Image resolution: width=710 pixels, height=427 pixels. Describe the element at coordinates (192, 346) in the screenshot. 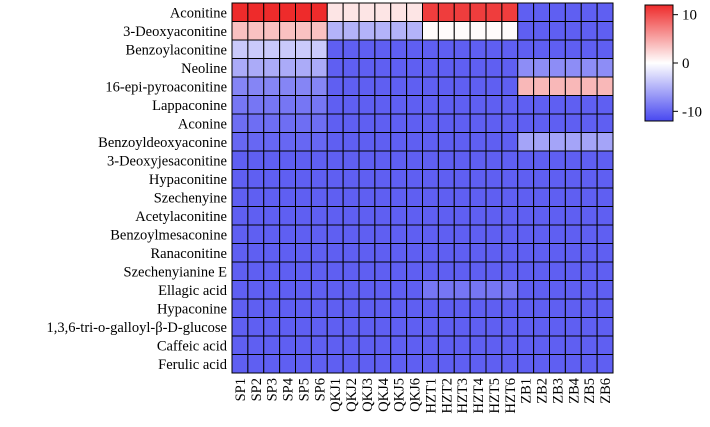

I see `row-label: Caffeic acid` at that location.